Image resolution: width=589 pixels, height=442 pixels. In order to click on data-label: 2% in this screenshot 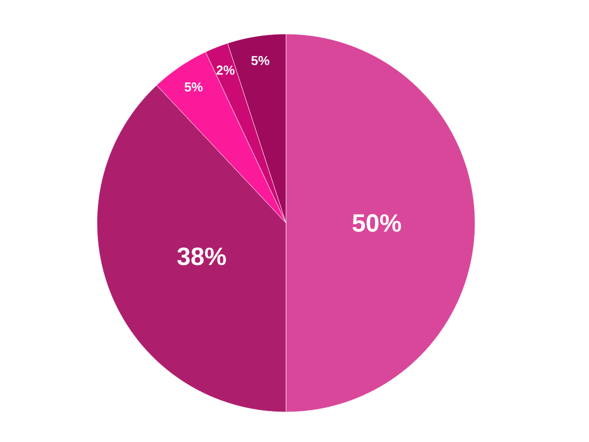, I will do `click(225, 70)`.